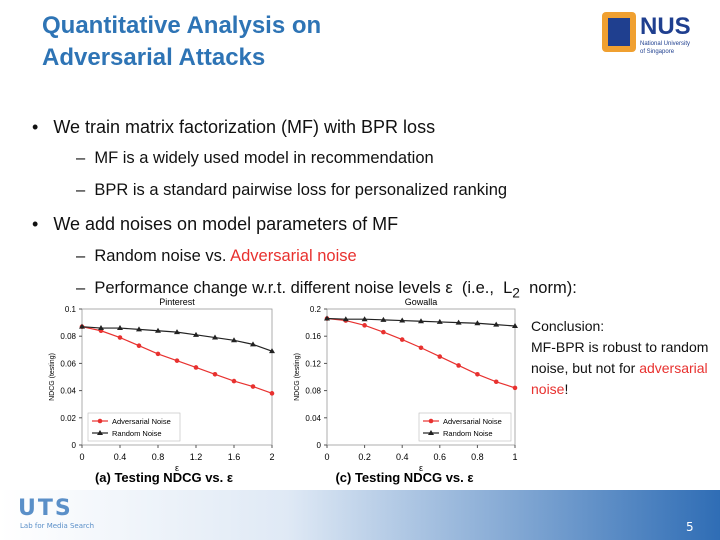 This screenshot has width=720, height=540. I want to click on x-tick-label: 0.2, so click(364, 457).